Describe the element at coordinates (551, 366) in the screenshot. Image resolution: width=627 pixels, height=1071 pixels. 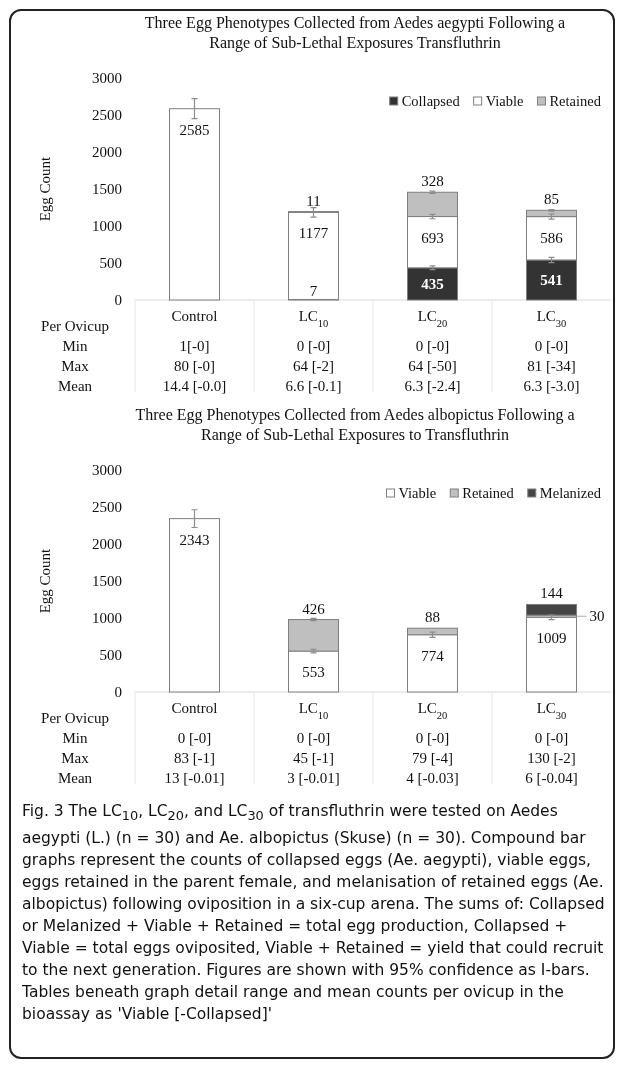
I see `text: 81 [-34]` at that location.